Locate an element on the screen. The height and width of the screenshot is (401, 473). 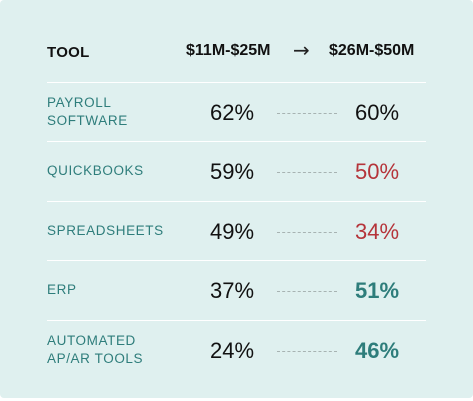
arrow-right-icon: → is located at coordinates (301, 50).